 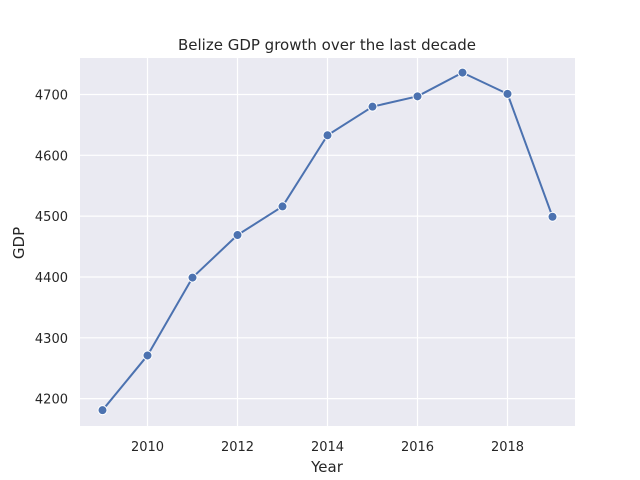 What do you see at coordinates (507, 447) in the screenshot?
I see `x-tick-label: 2018` at bounding box center [507, 447].